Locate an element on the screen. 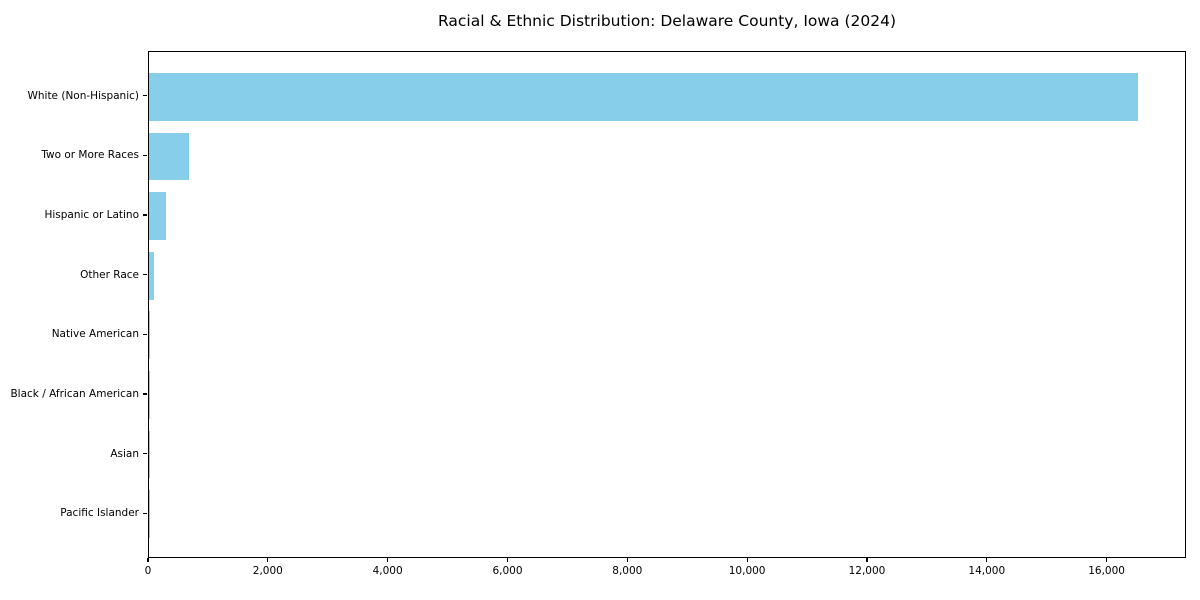  x-label-0: 0 is located at coordinates (148, 571).